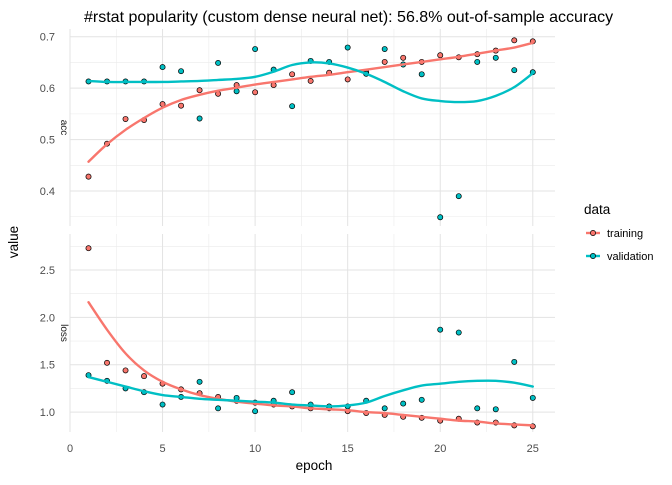  Describe the element at coordinates (47, 366) in the screenshot. I see `y-tick-label: 1.5` at that location.